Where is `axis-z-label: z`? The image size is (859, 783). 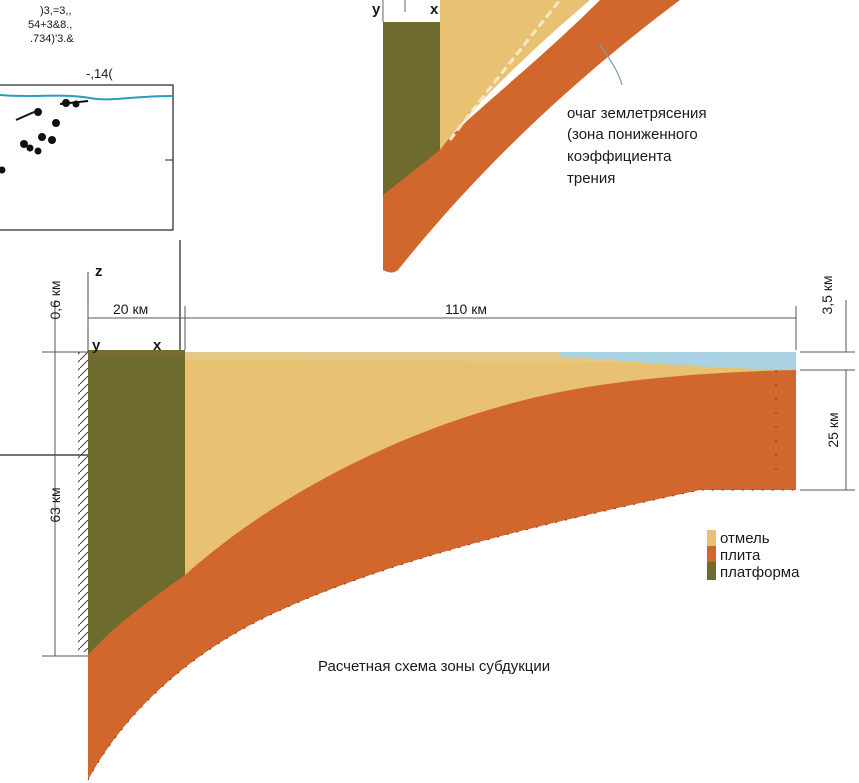
axis-z-label: z is located at coordinates (99, 271).